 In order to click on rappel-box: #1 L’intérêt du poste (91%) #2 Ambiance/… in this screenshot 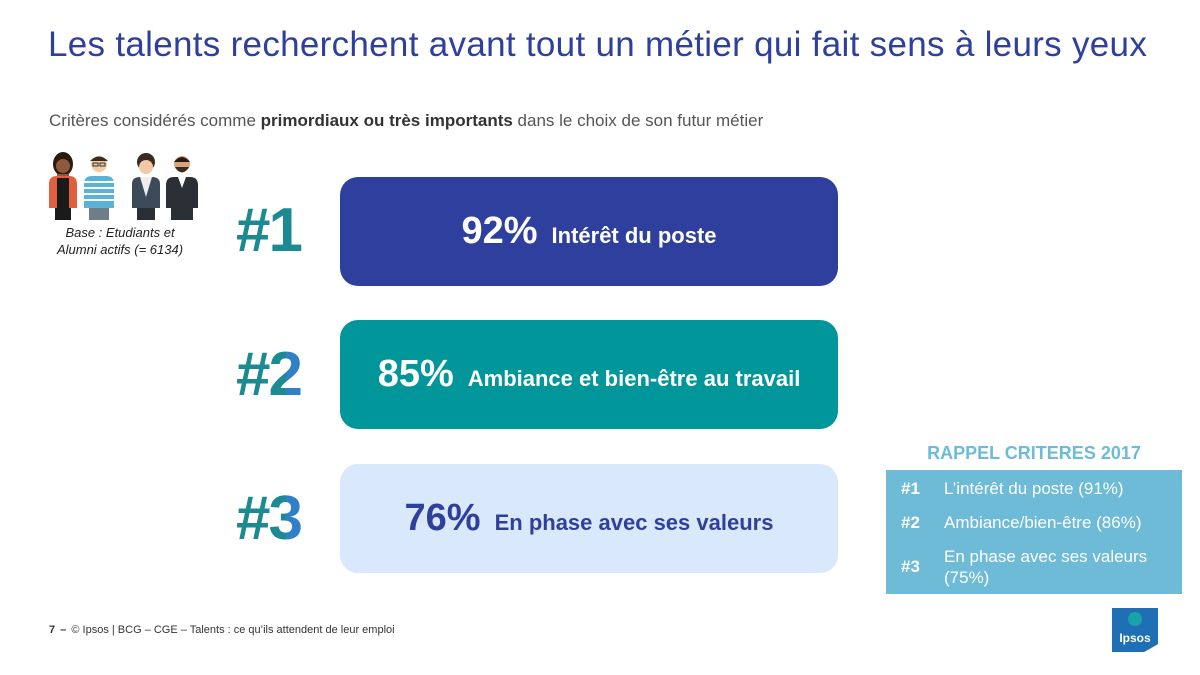, I will do `click(1034, 532)`.